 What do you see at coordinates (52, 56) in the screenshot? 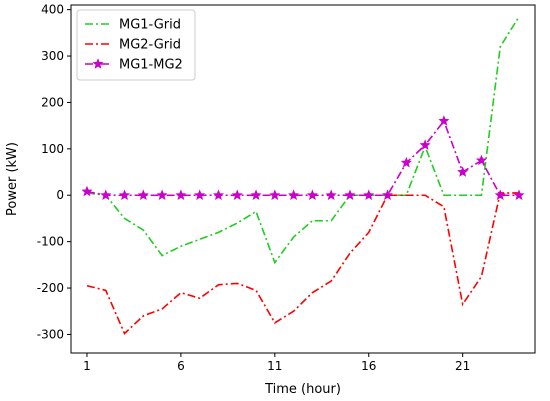
I see `y-tick-label: 300` at bounding box center [52, 56].